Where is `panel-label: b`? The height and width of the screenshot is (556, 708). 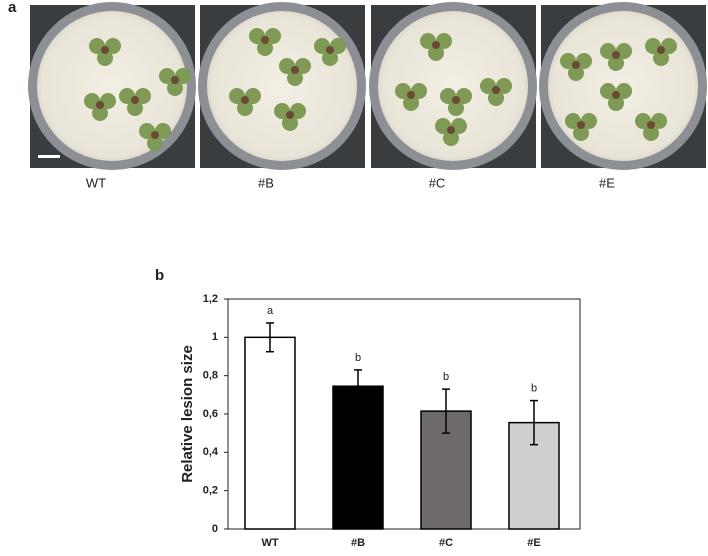
panel-label: b is located at coordinates (159, 275).